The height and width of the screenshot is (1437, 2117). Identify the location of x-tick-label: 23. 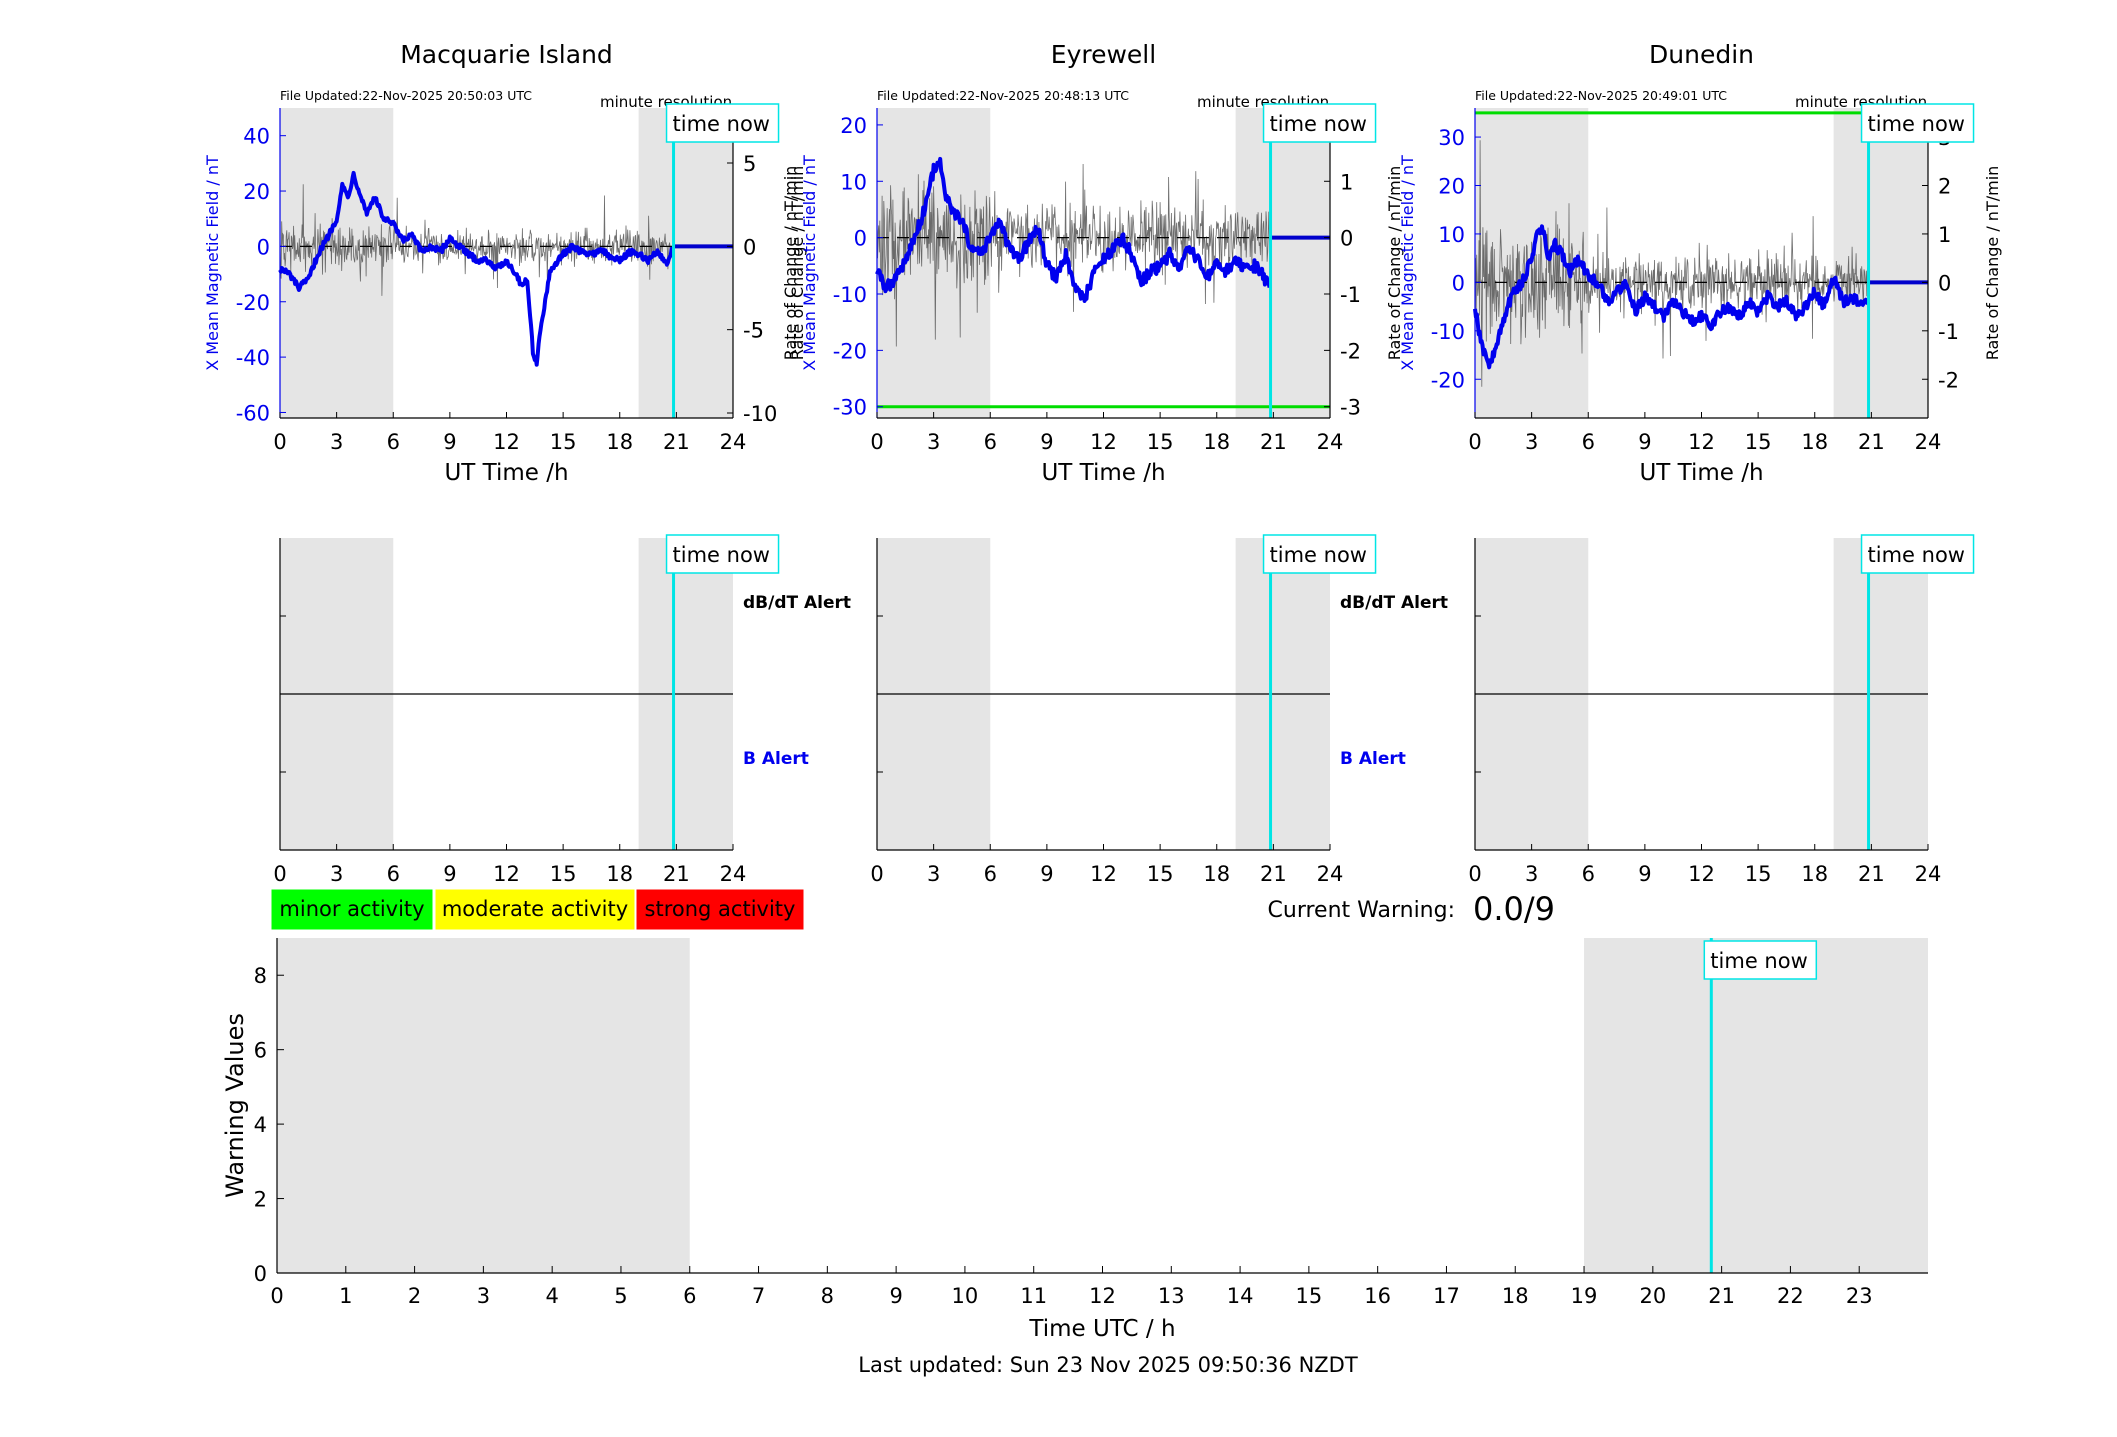
(1859, 1296).